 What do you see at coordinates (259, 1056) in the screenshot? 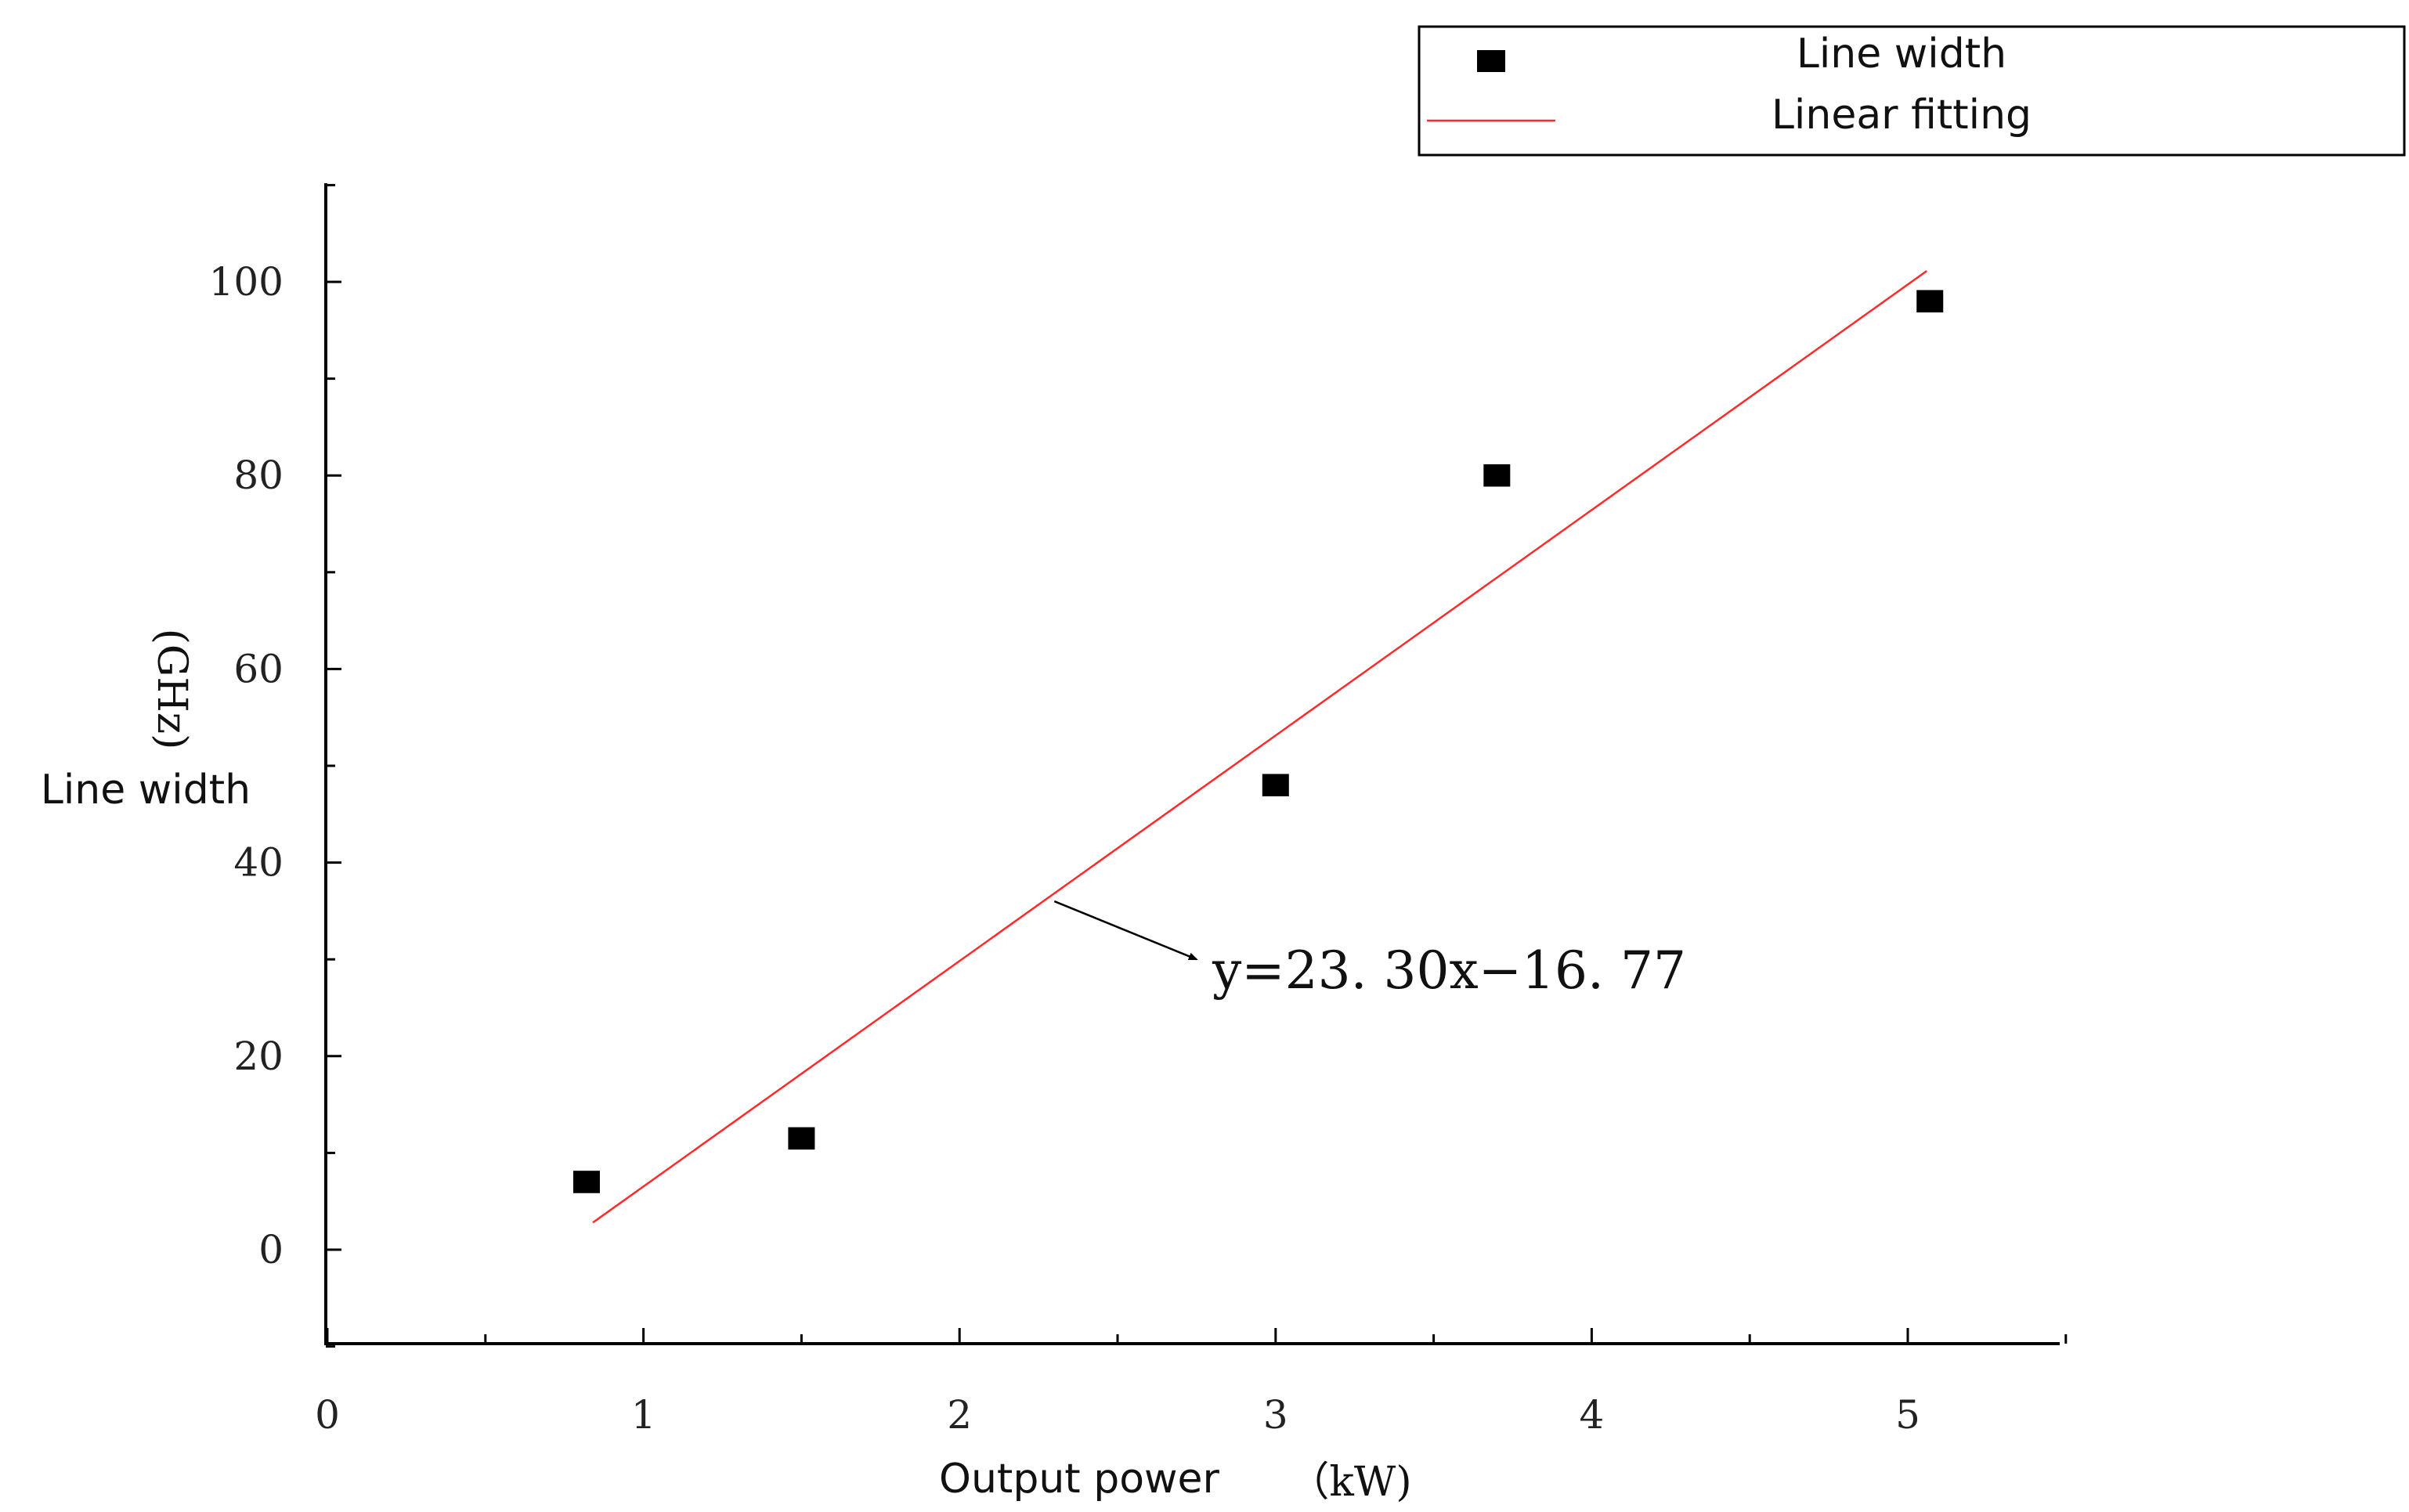
I see `y-tick-label: 20` at bounding box center [259, 1056].